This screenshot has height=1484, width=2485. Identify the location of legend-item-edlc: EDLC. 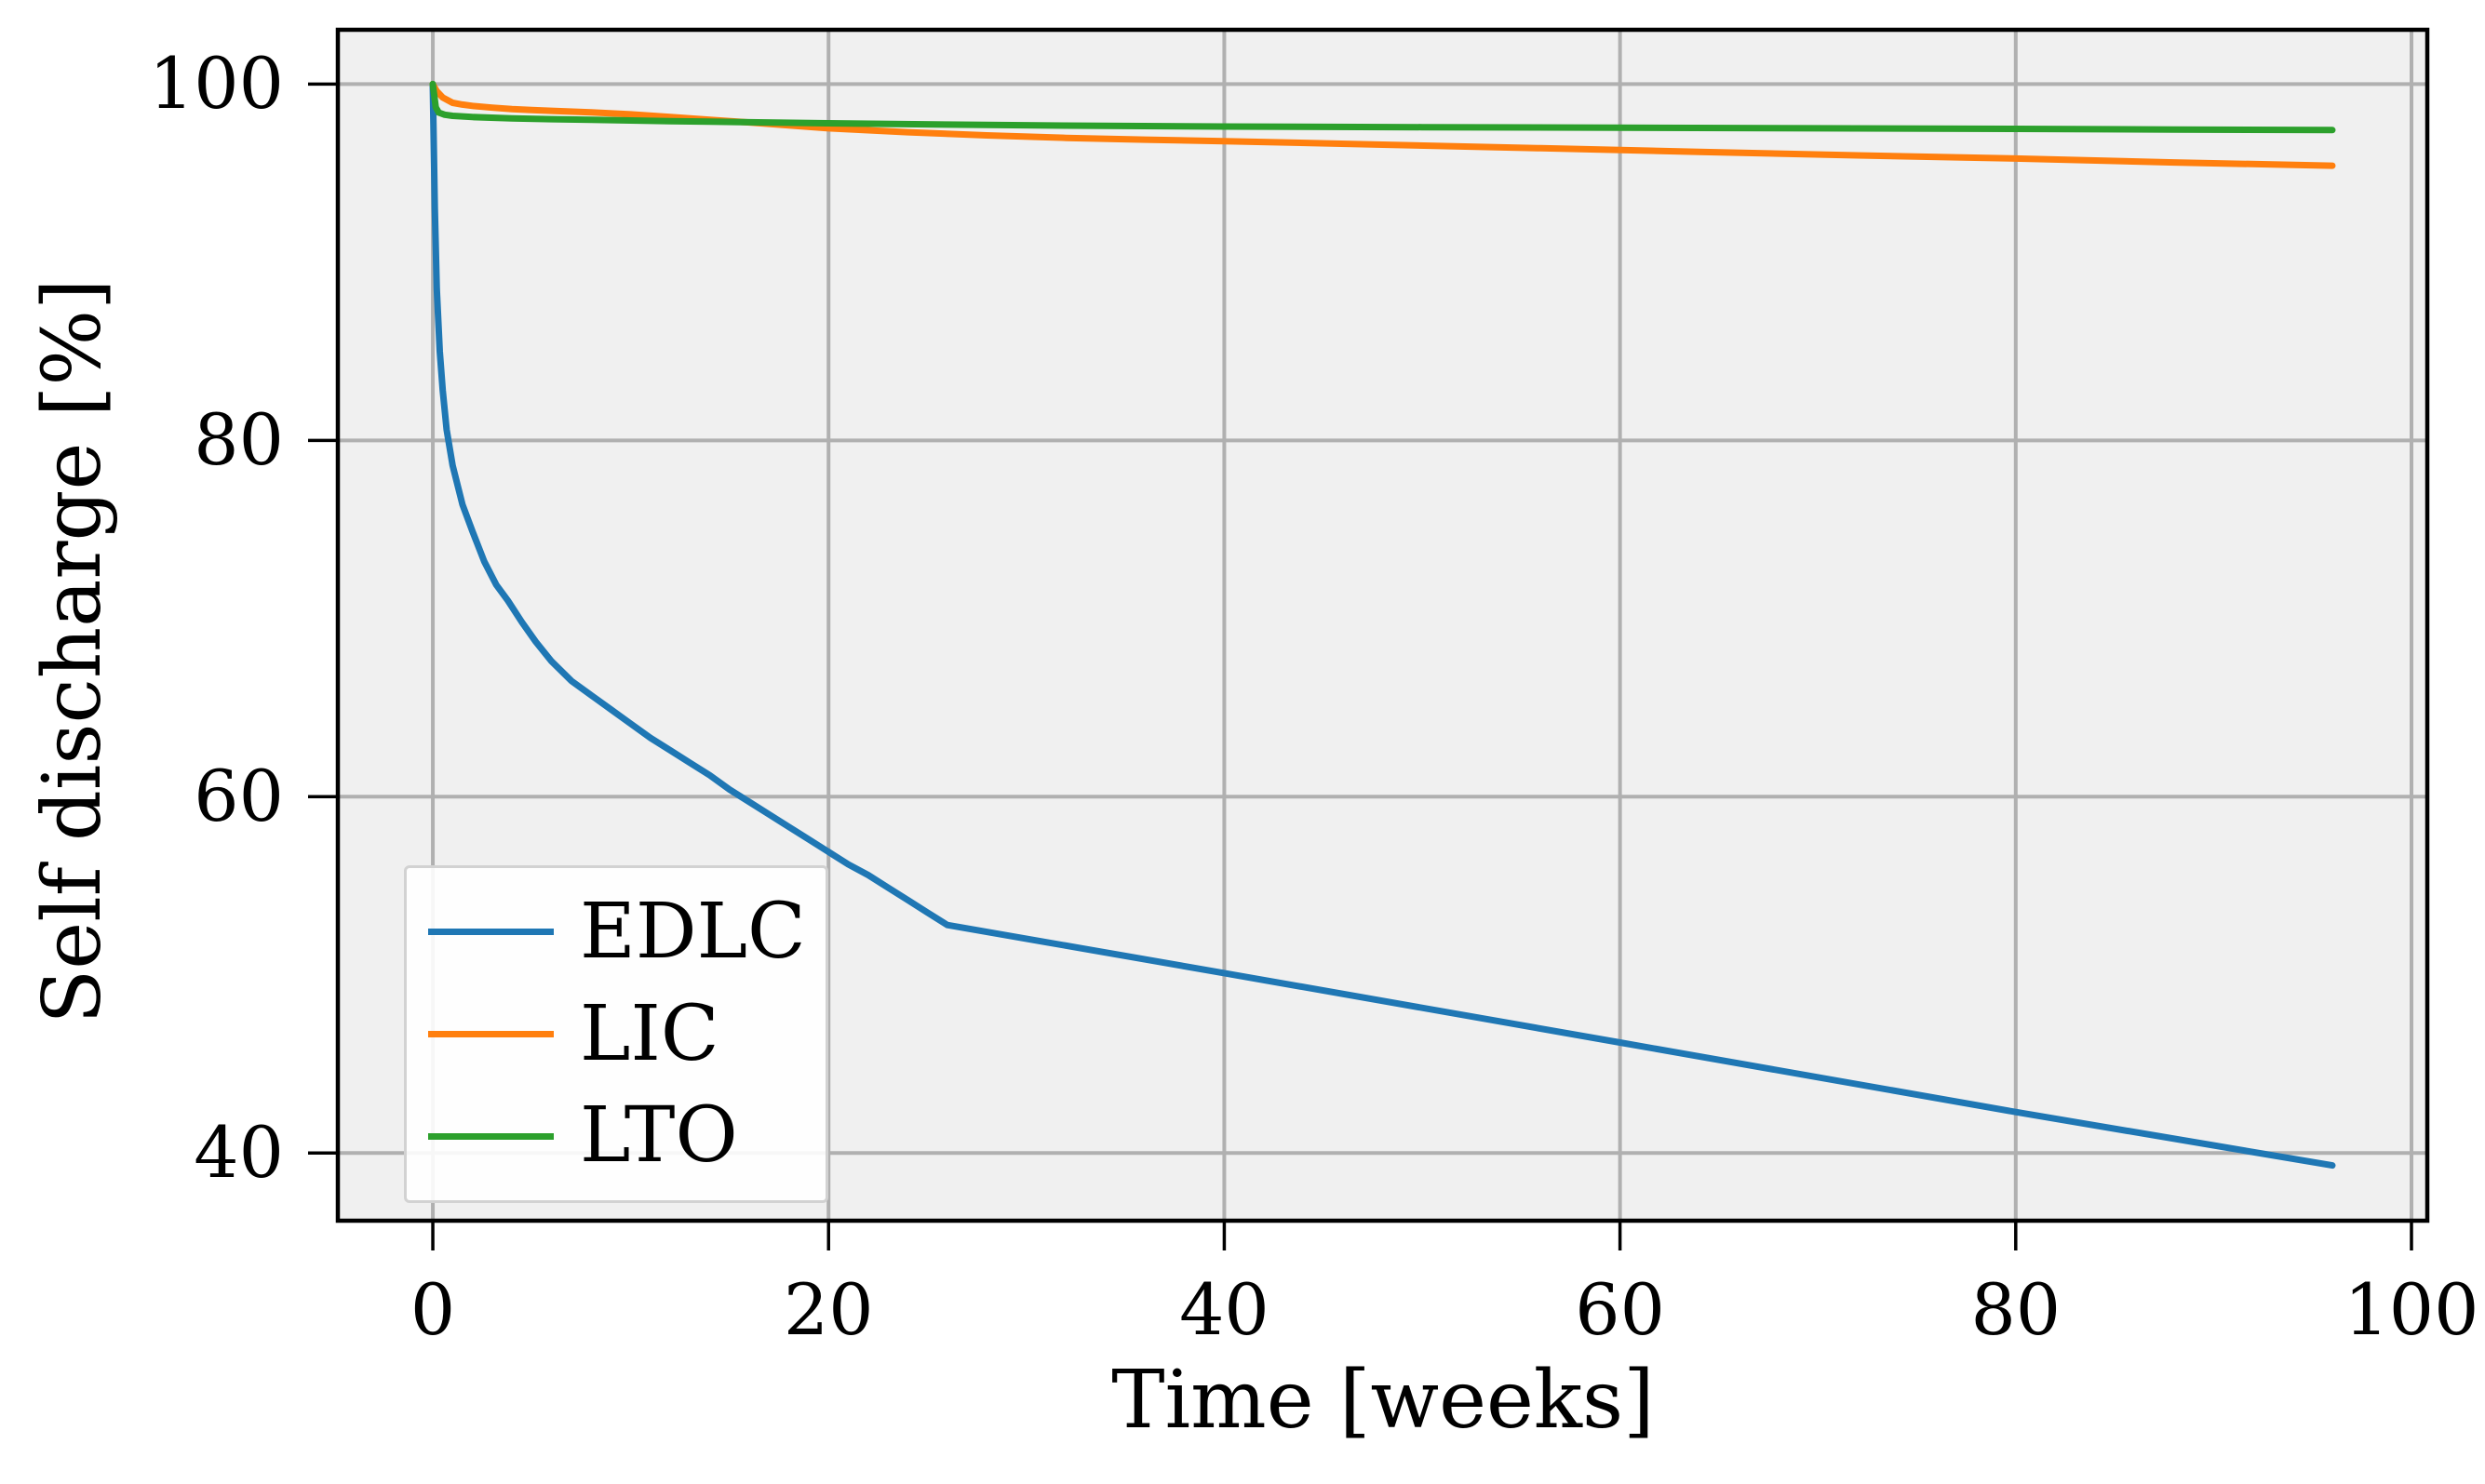
(616, 932).